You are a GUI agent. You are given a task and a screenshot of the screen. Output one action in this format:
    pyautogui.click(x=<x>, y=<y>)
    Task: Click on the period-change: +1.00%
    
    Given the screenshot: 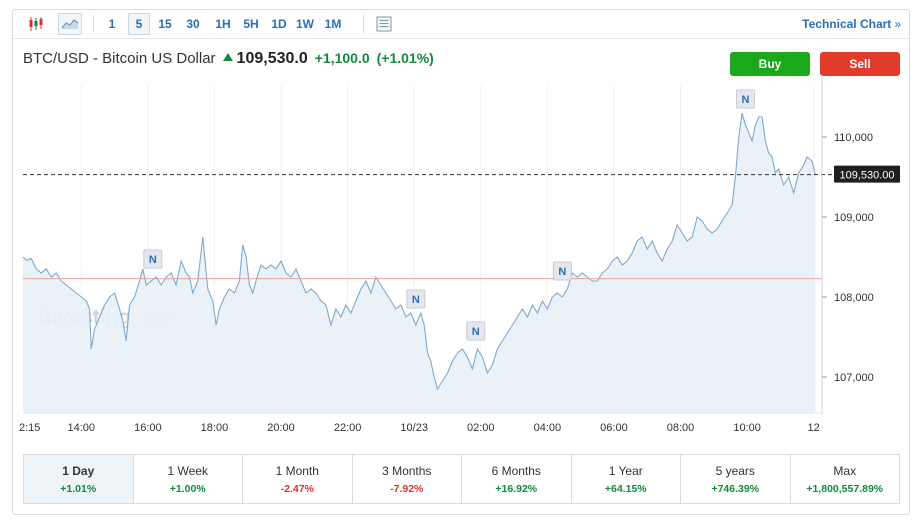 What is the action you would take?
    pyautogui.click(x=187, y=488)
    